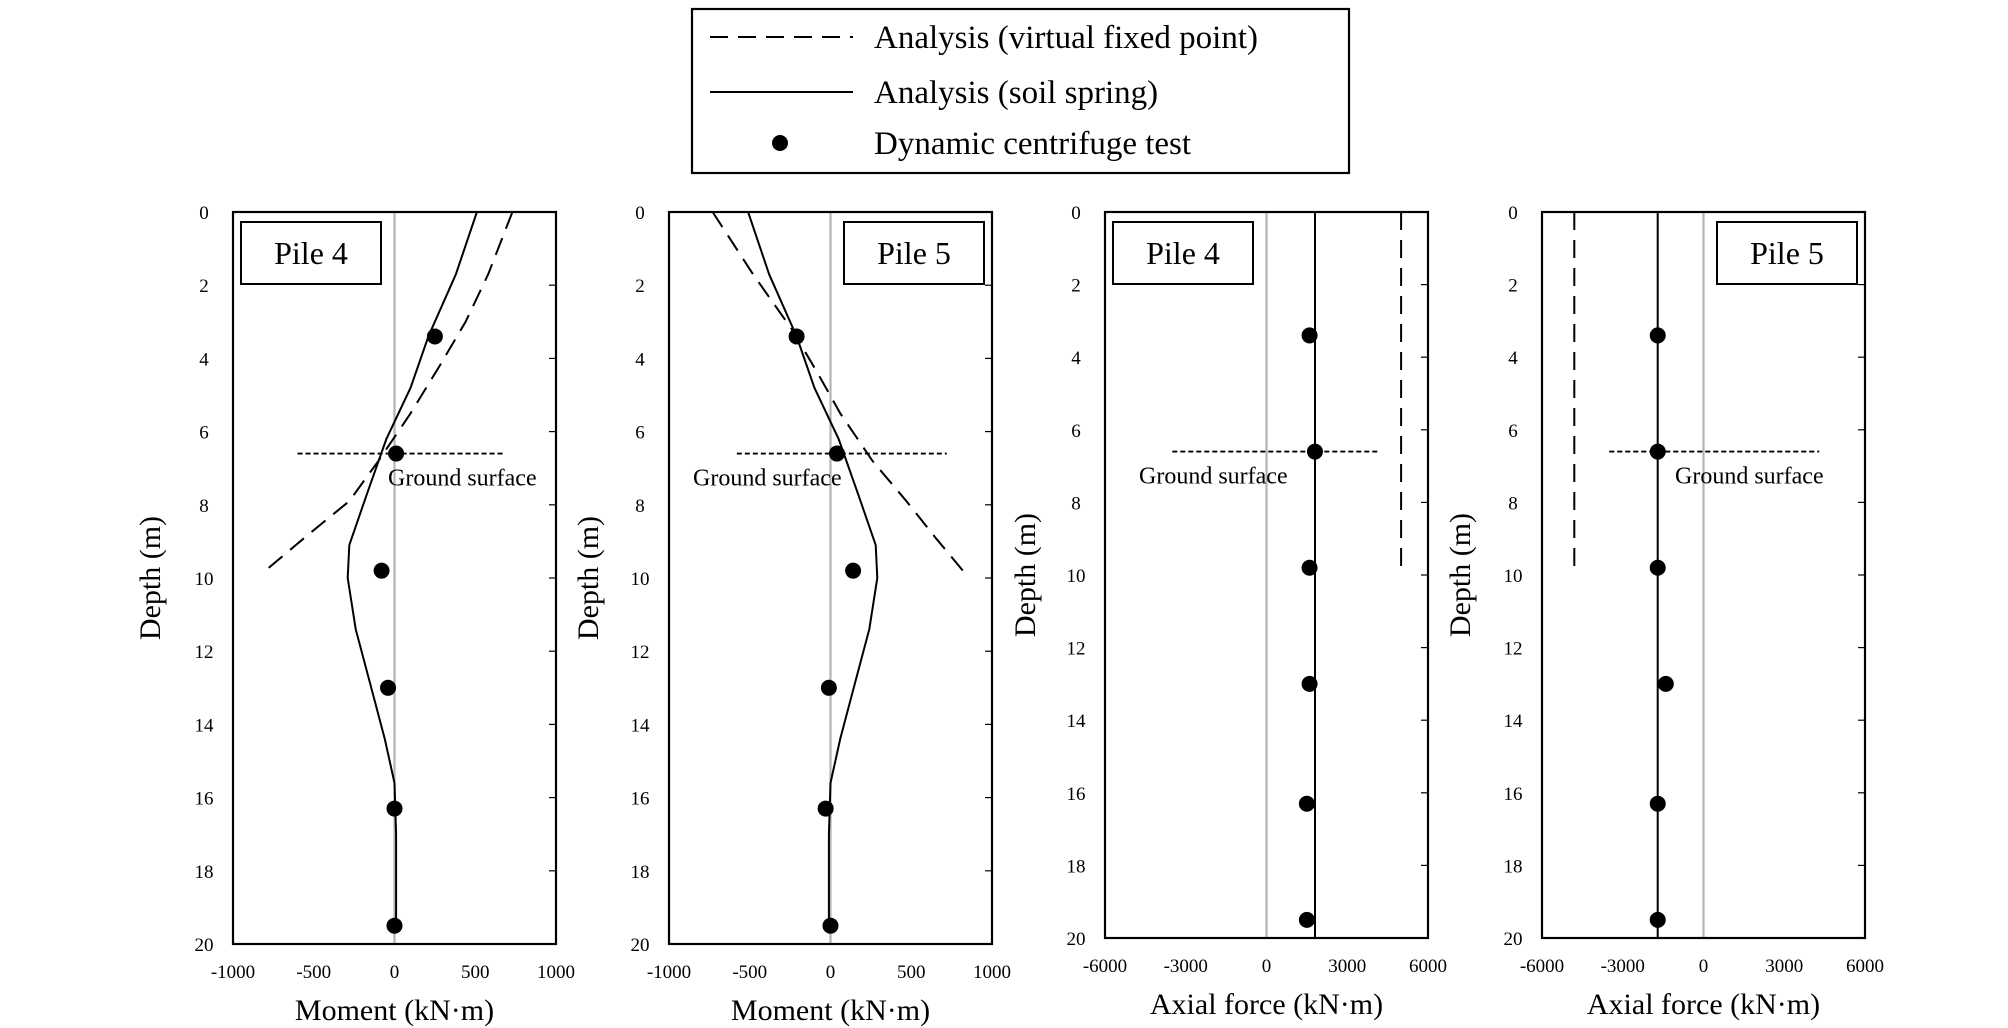 The height and width of the screenshot is (1028, 2008). I want to click on pile-label: Pile 4, so click(311, 253).